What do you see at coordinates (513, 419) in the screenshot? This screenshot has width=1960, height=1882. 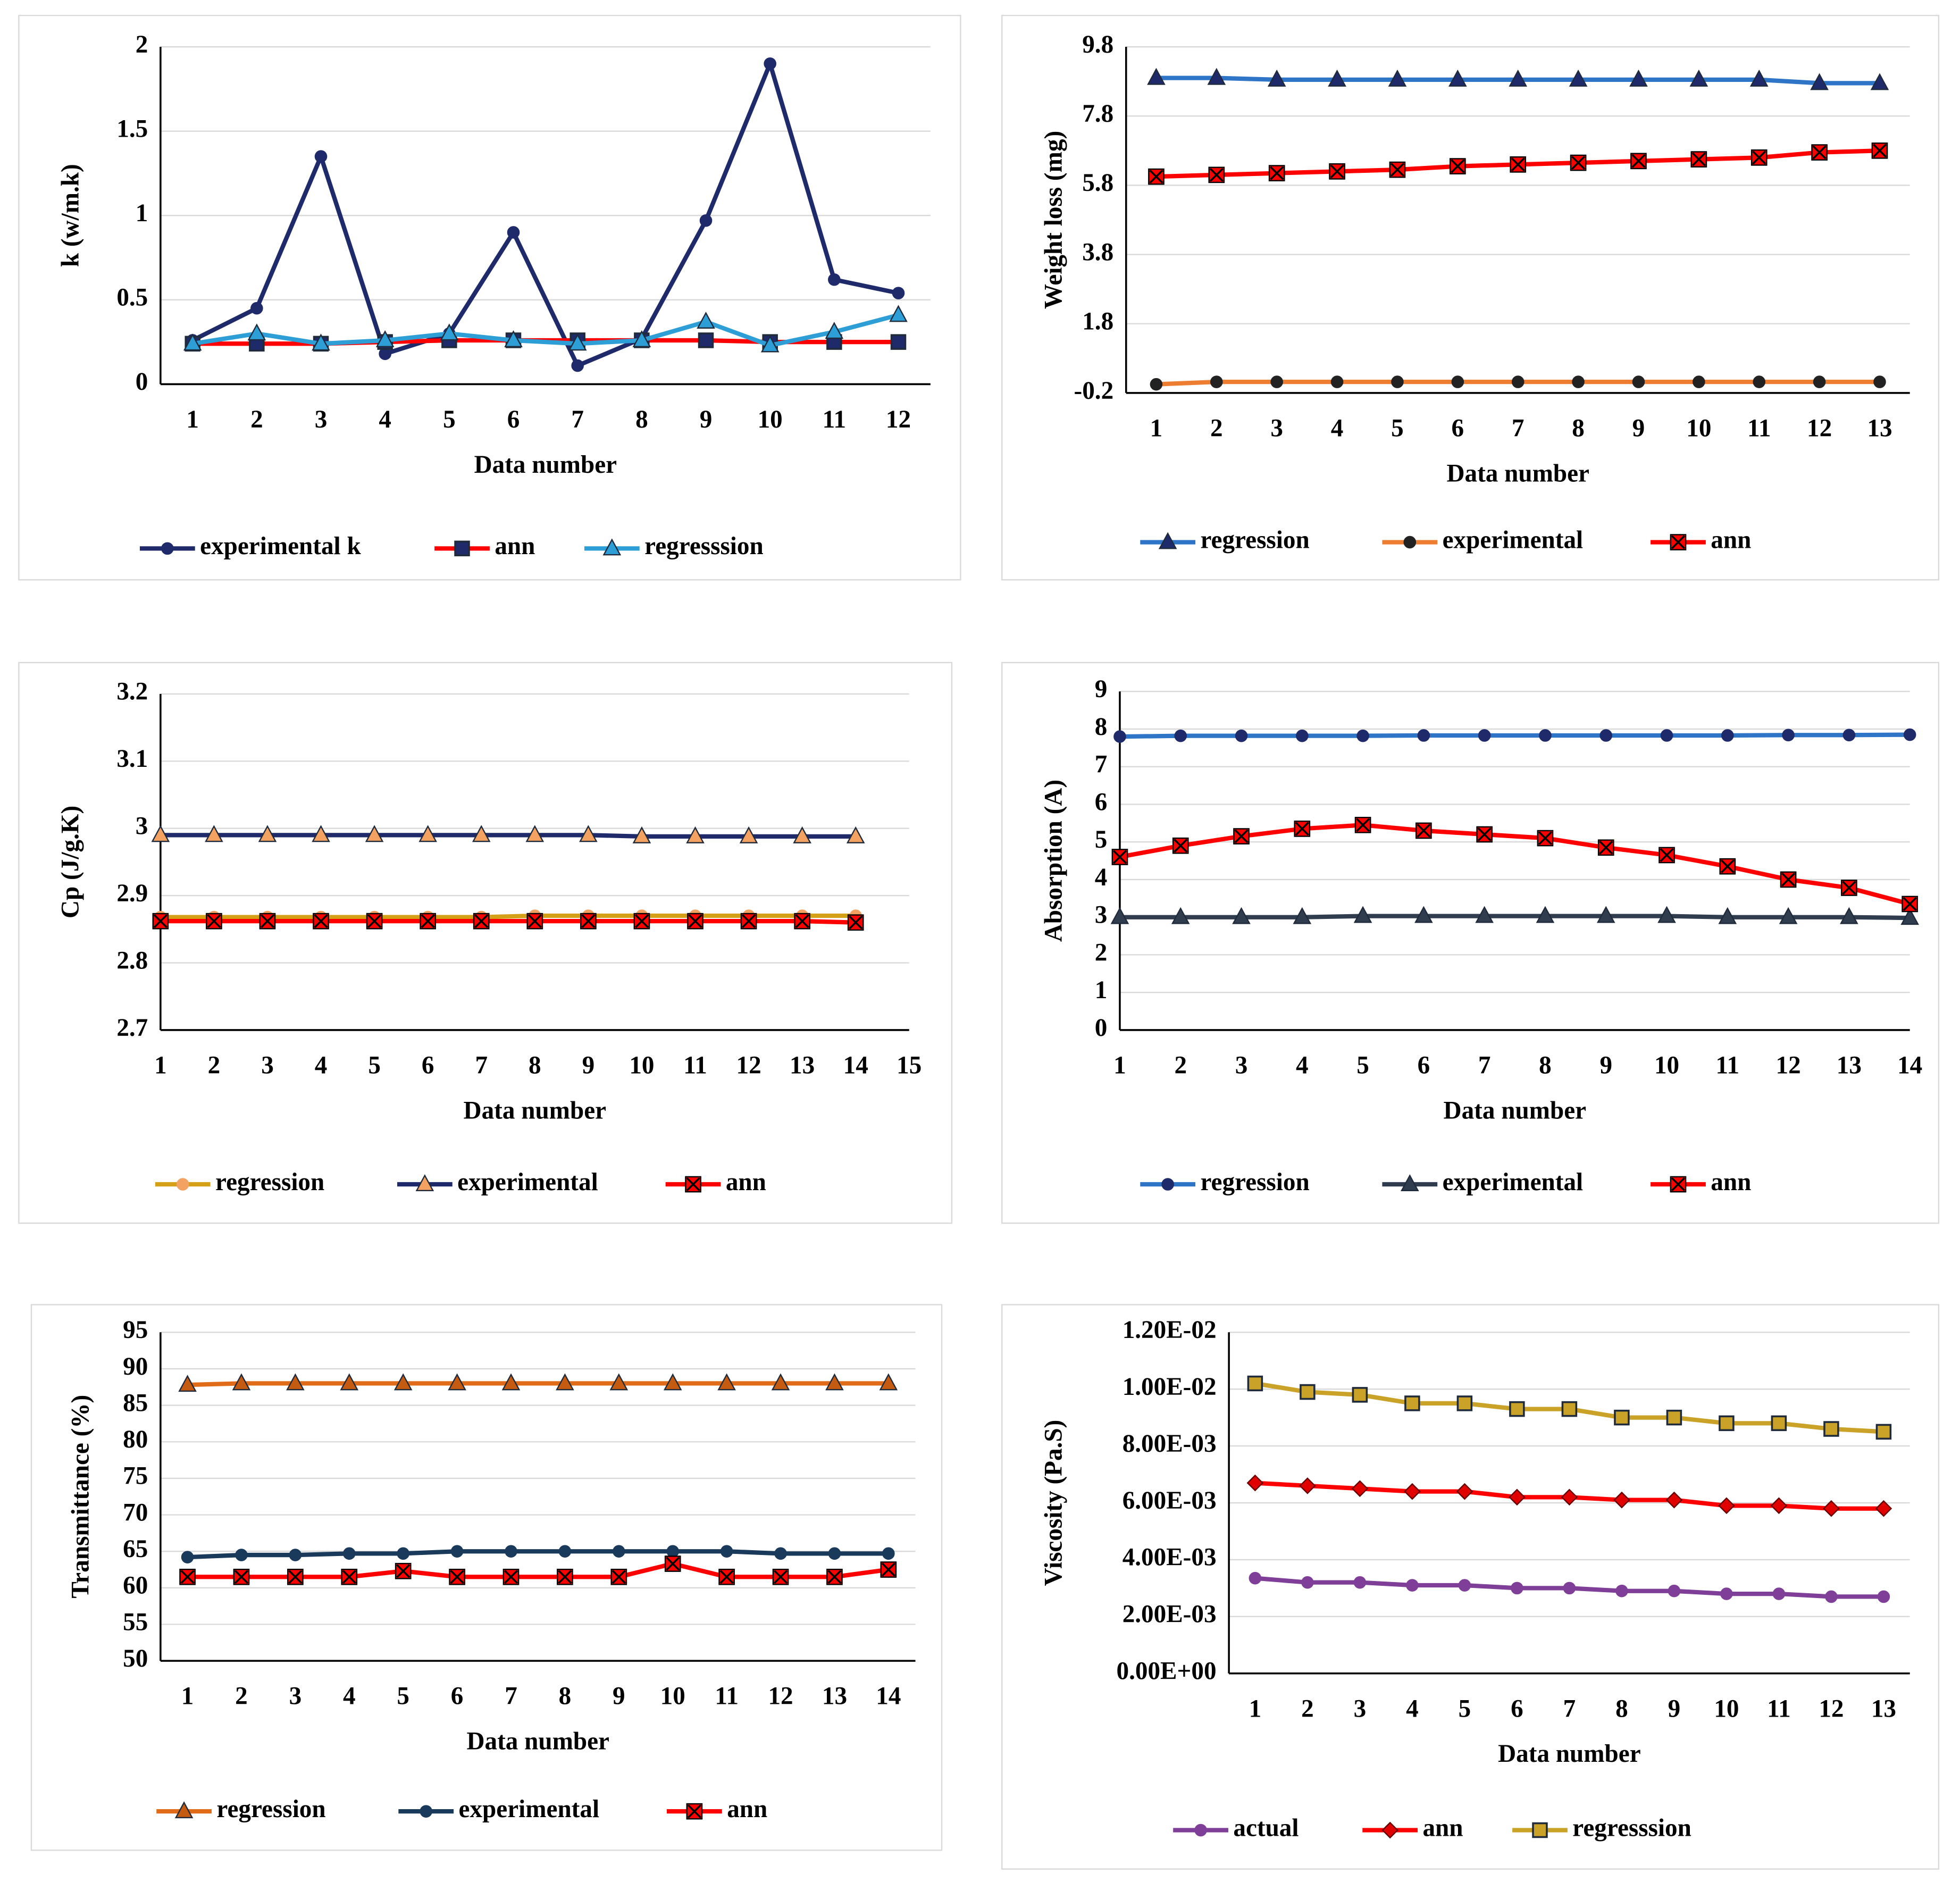 I see `x-tick-label: 6` at bounding box center [513, 419].